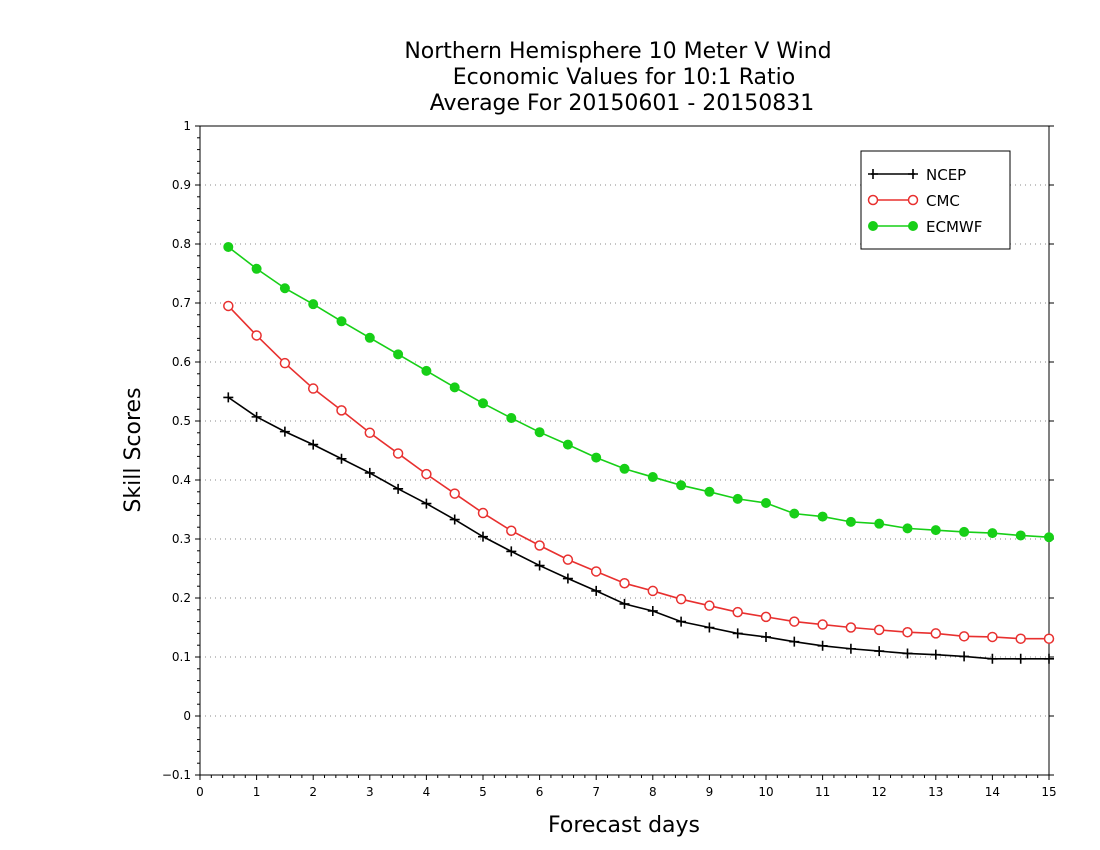 This screenshot has height=850, width=1100. I want to click on y-tick-label: 0.3, so click(181, 539).